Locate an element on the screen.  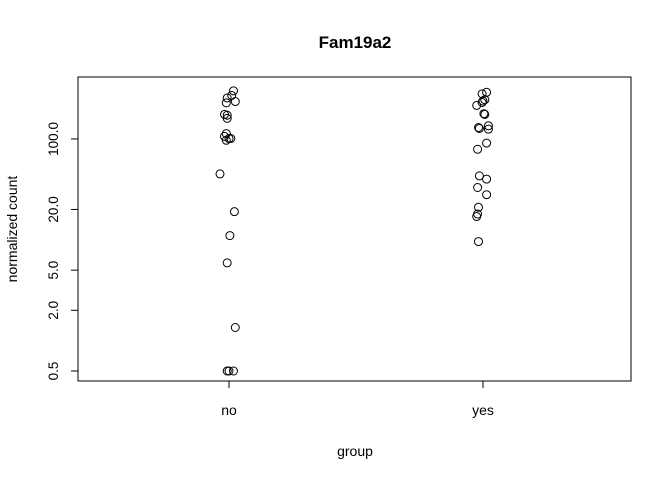
x-tick-label-no: no is located at coordinates (229, 410).